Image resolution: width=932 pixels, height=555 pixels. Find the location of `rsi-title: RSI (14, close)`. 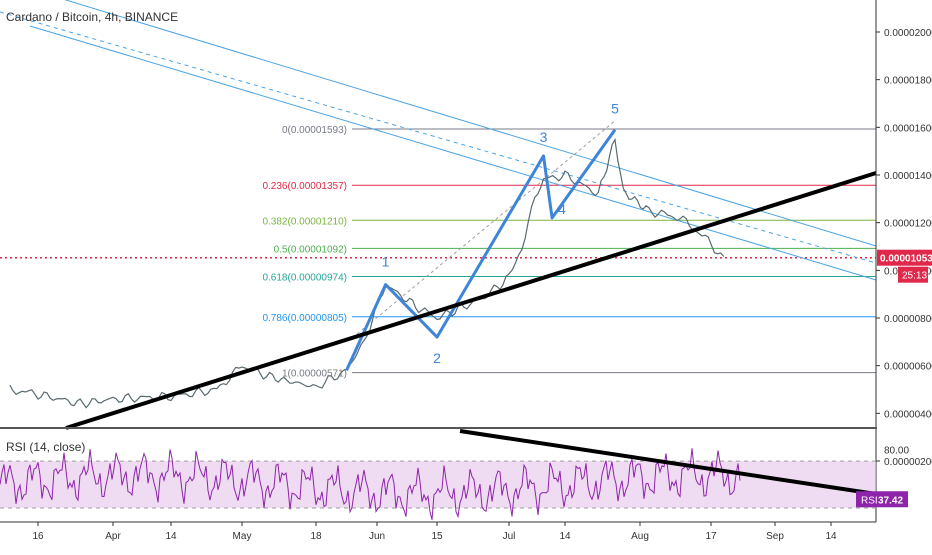

rsi-title: RSI (14, close) is located at coordinates (45, 447).